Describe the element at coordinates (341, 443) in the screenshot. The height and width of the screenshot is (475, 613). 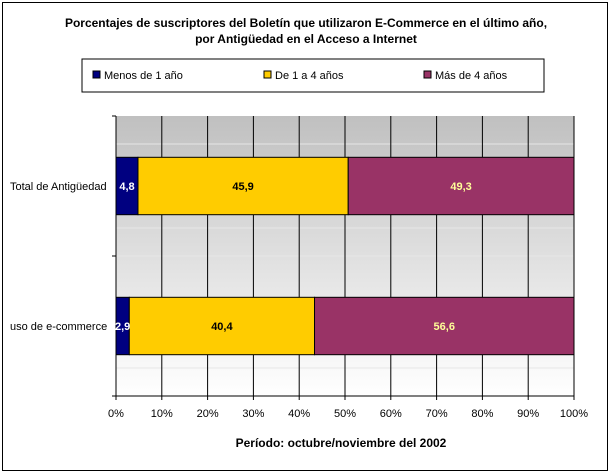
I see `x-axis-title: Período: octubre/noviembre del 2002` at that location.